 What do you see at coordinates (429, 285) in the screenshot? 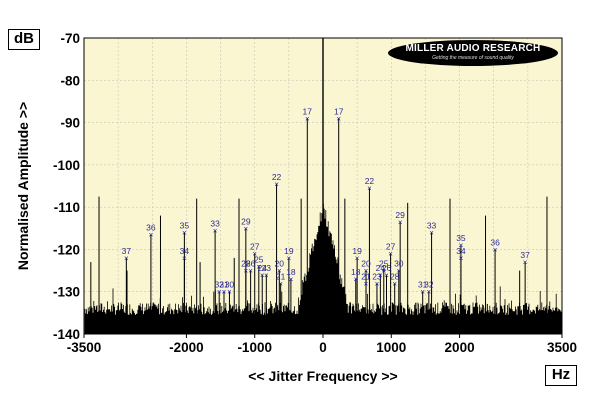
I see `spur-label: 32` at bounding box center [429, 285].